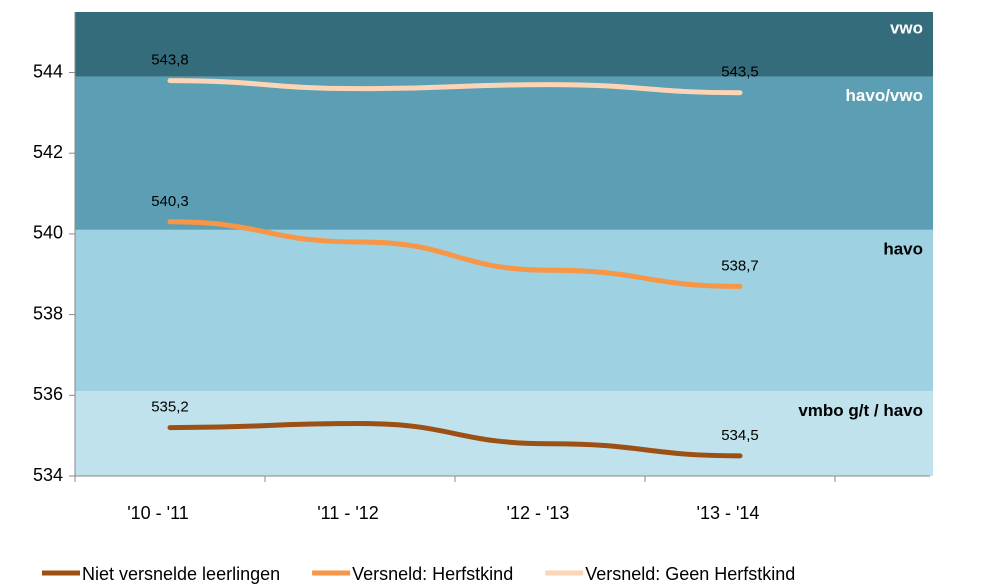 The height and width of the screenshot is (585, 982). Describe the element at coordinates (48, 233) in the screenshot. I see `y-tick-label: 540` at that location.